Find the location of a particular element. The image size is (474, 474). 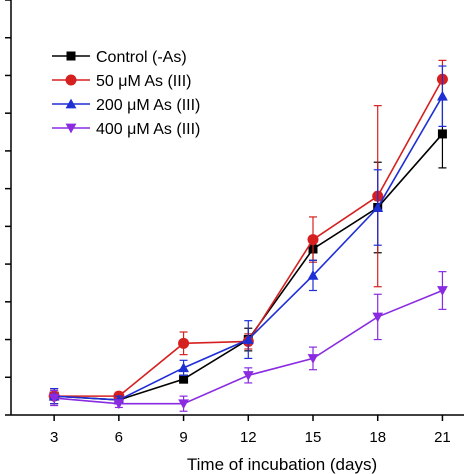

x-tick-label: 18 is located at coordinates (377, 437).